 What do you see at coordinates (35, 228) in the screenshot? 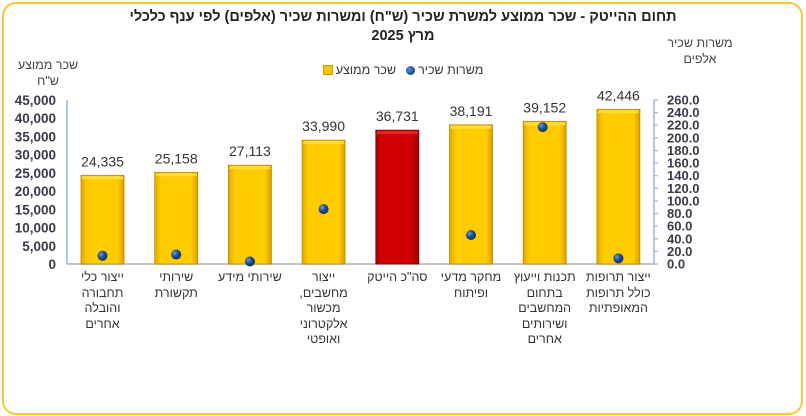
I see `left-tick-label: 10,000` at bounding box center [35, 228].